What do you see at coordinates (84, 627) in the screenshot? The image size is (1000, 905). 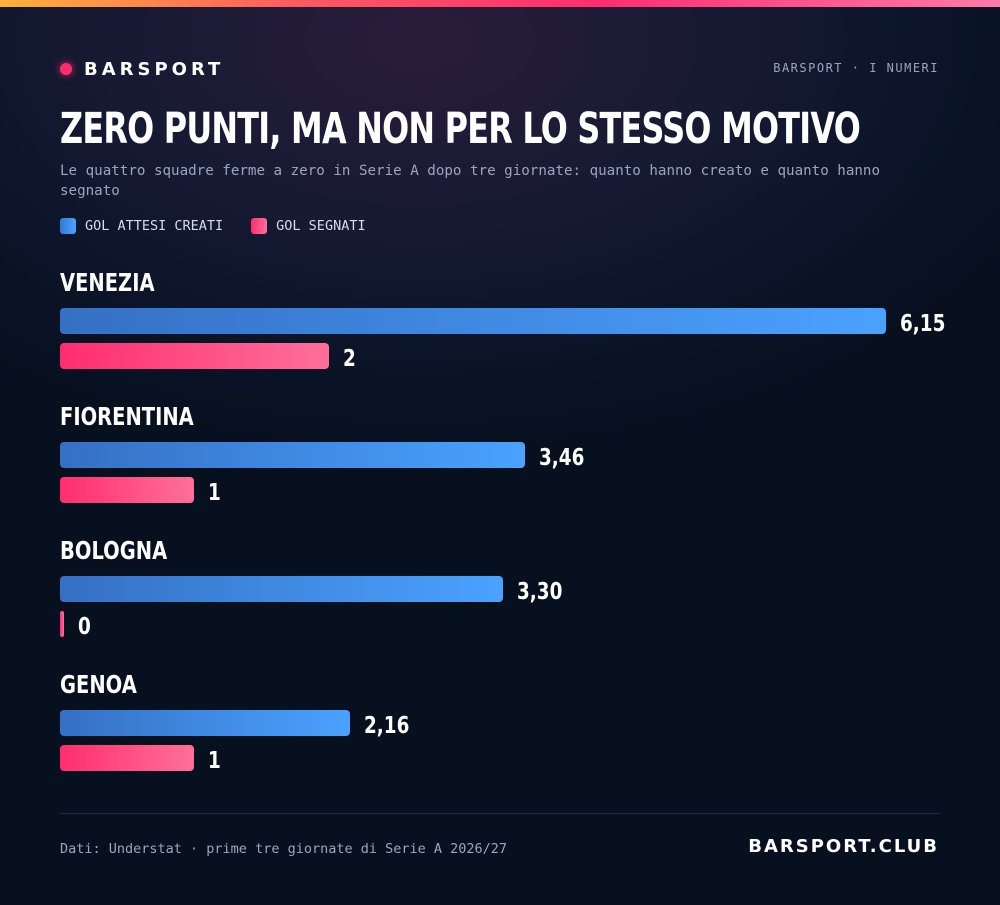 I see `goals-value-label: 0` at bounding box center [84, 627].